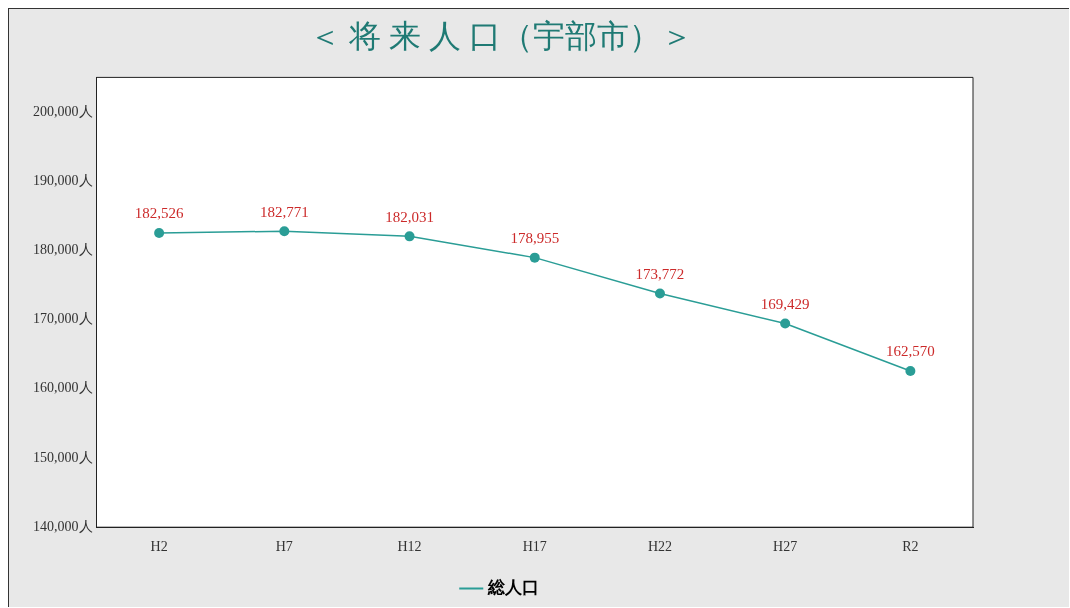  What do you see at coordinates (501, 35) in the screenshot?
I see `chart-title: ＜ 将 来 人 口（宇部市）＞` at bounding box center [501, 35].